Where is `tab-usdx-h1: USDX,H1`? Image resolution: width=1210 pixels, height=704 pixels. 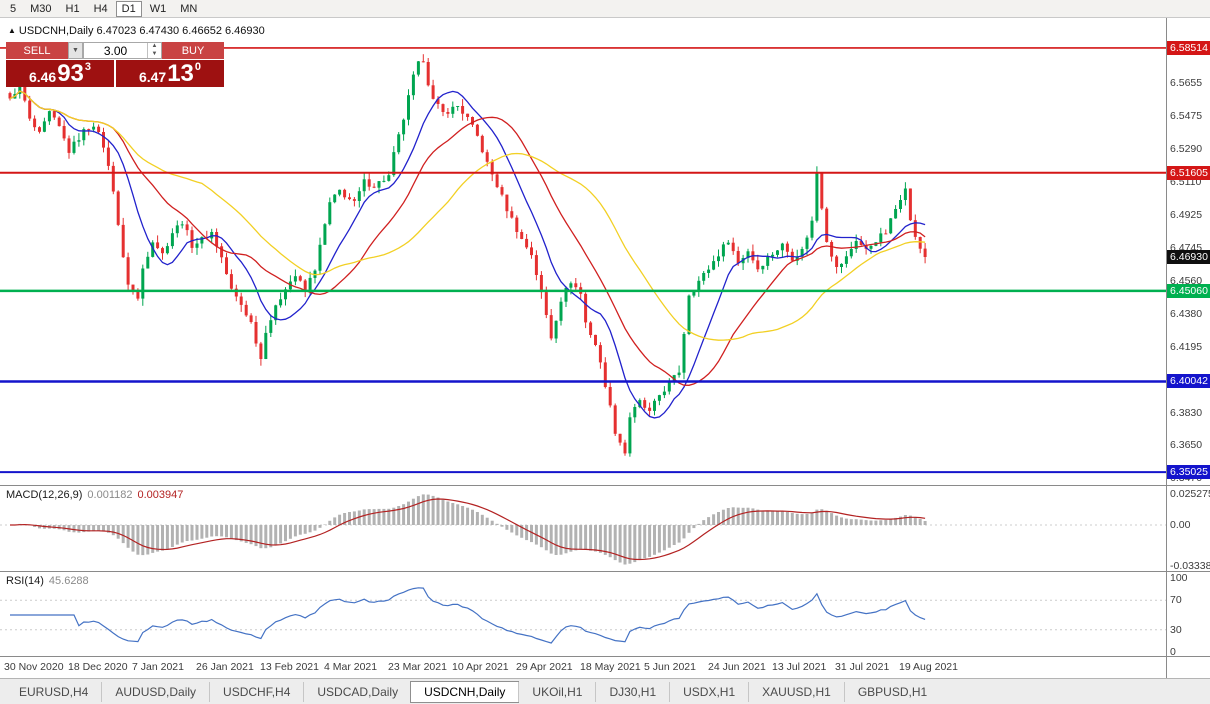
tab-usdx-h1: USDX,H1 is located at coordinates (708, 691).